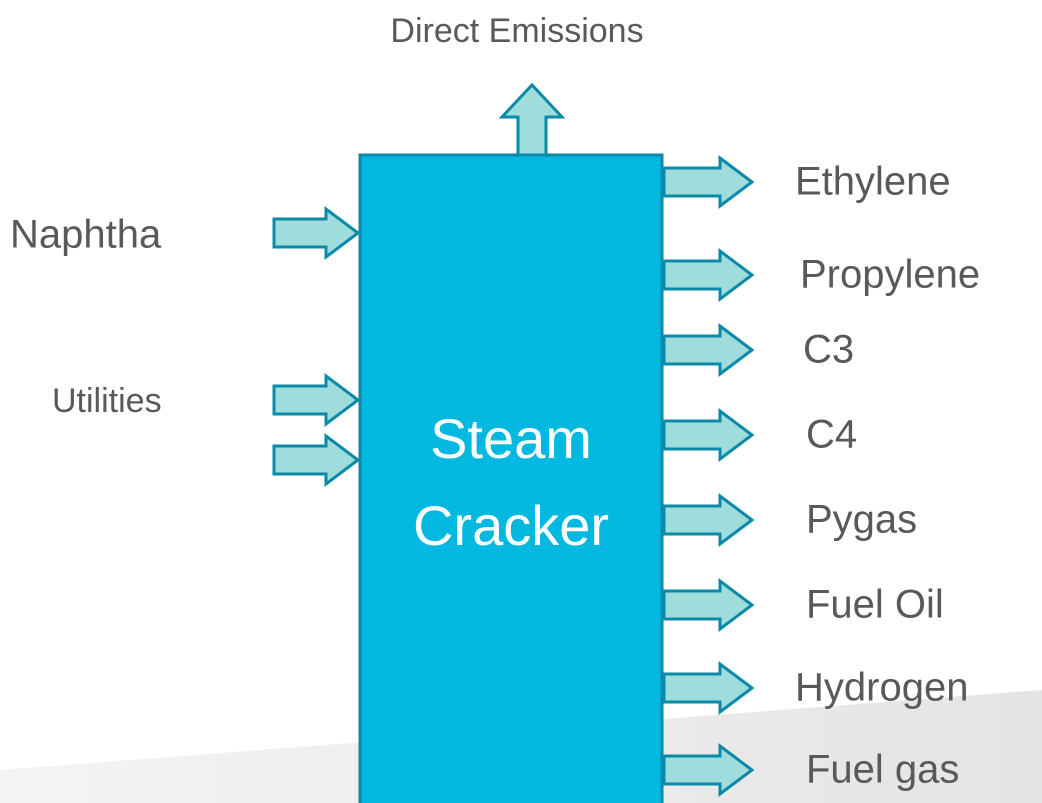  What do you see at coordinates (511, 525) in the screenshot?
I see `process-label: Cracker` at bounding box center [511, 525].